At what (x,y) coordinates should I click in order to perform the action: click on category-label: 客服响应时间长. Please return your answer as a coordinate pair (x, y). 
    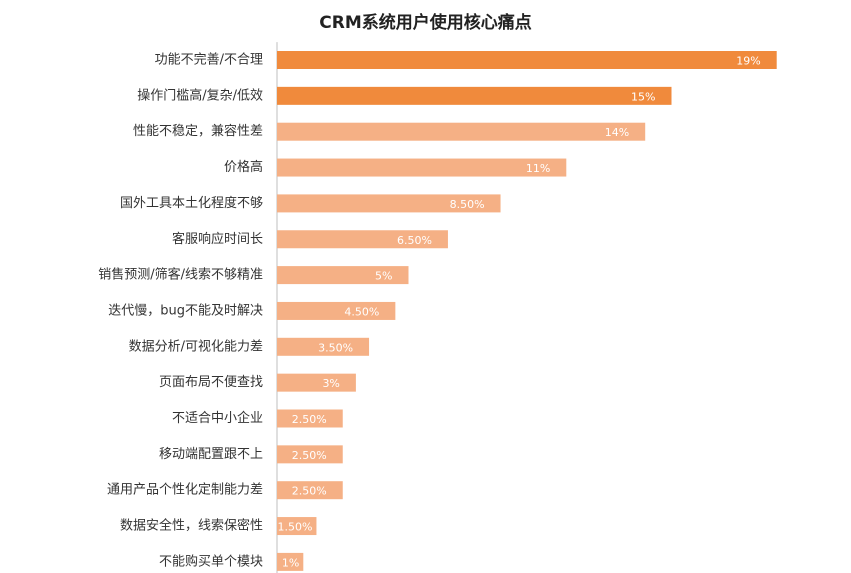
    Looking at the image, I should click on (217, 239).